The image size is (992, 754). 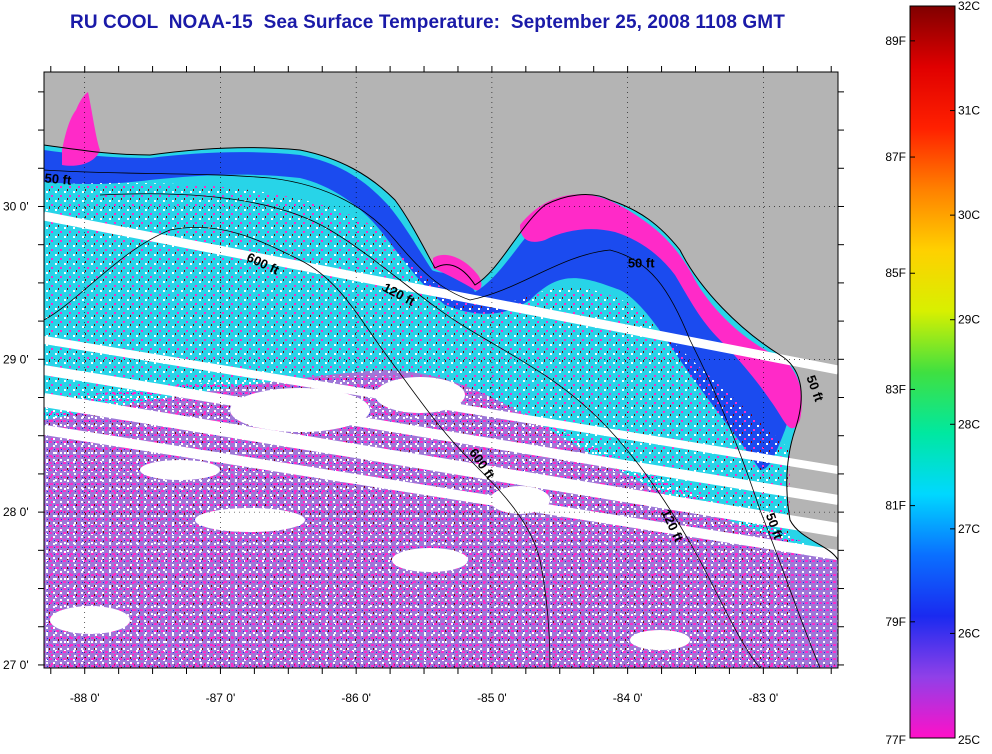 I want to click on lat-tick-label: 27 0', so click(x=16, y=665).